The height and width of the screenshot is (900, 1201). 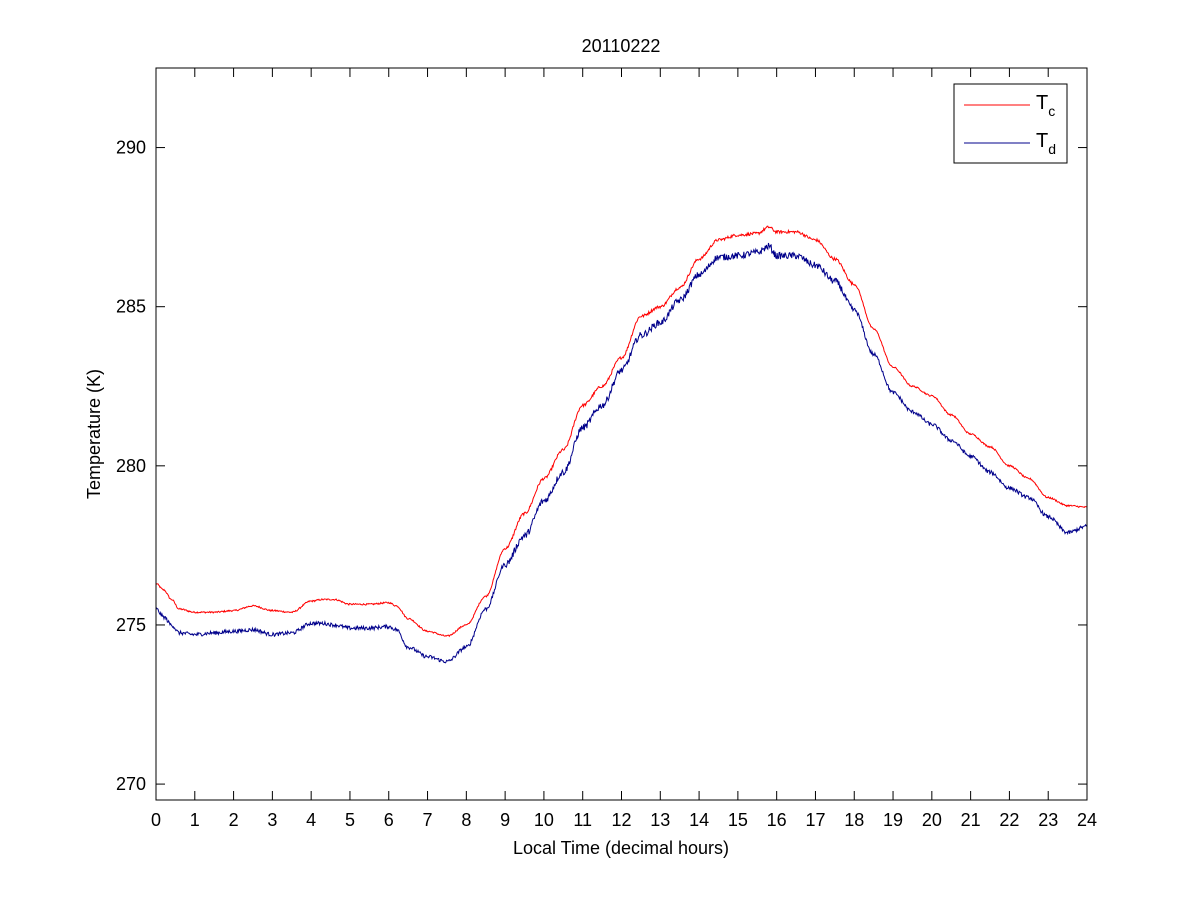 What do you see at coordinates (932, 820) in the screenshot?
I see `x-tick-label: 20` at bounding box center [932, 820].